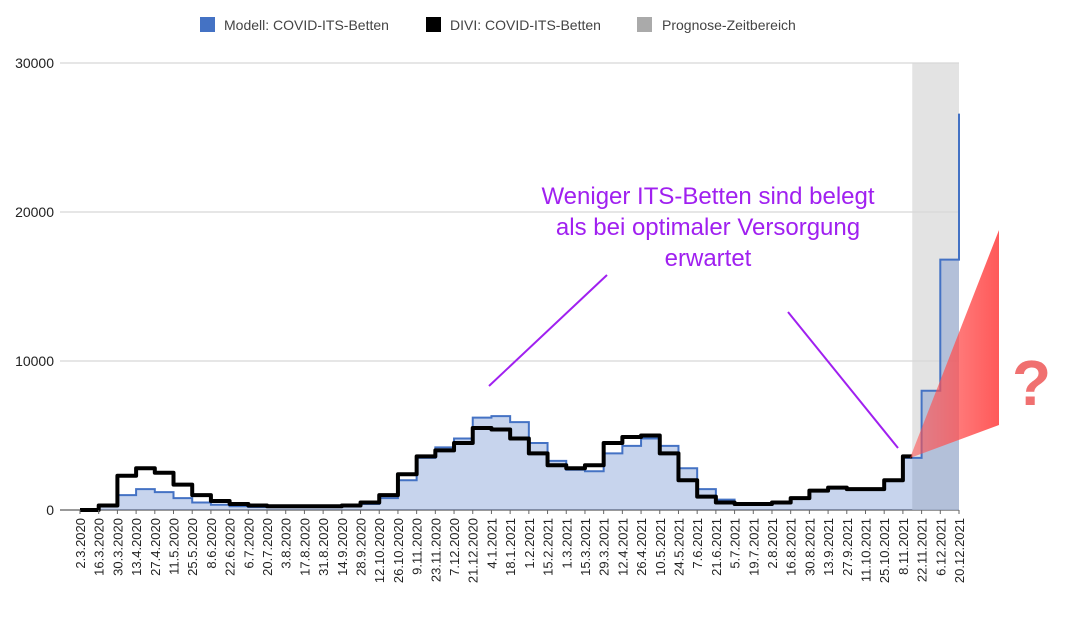  Describe the element at coordinates (342, 547) in the screenshot. I see `x-tick-label: 14.9.2020` at that location.